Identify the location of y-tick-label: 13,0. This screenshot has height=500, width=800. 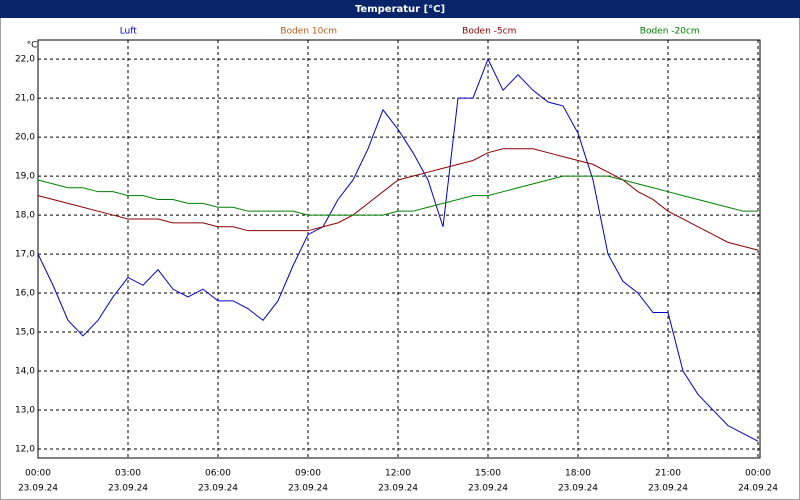
(25, 411).